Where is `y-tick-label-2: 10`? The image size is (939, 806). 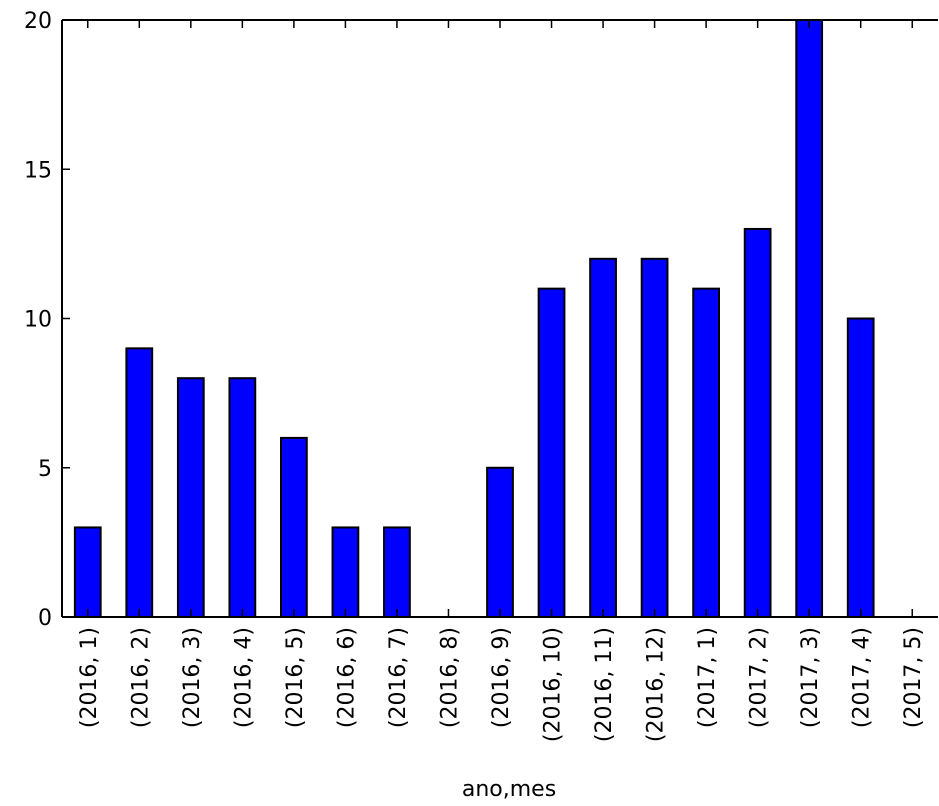 y-tick-label-2: 10 is located at coordinates (38, 320).